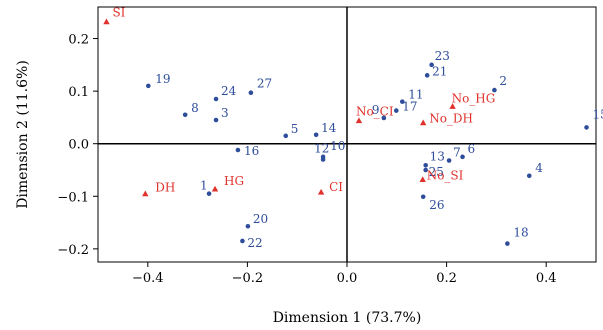 The image size is (603, 330). Describe the element at coordinates (347, 318) in the screenshot. I see `x-axis-title: Dimension 1 (73.7%)` at that location.